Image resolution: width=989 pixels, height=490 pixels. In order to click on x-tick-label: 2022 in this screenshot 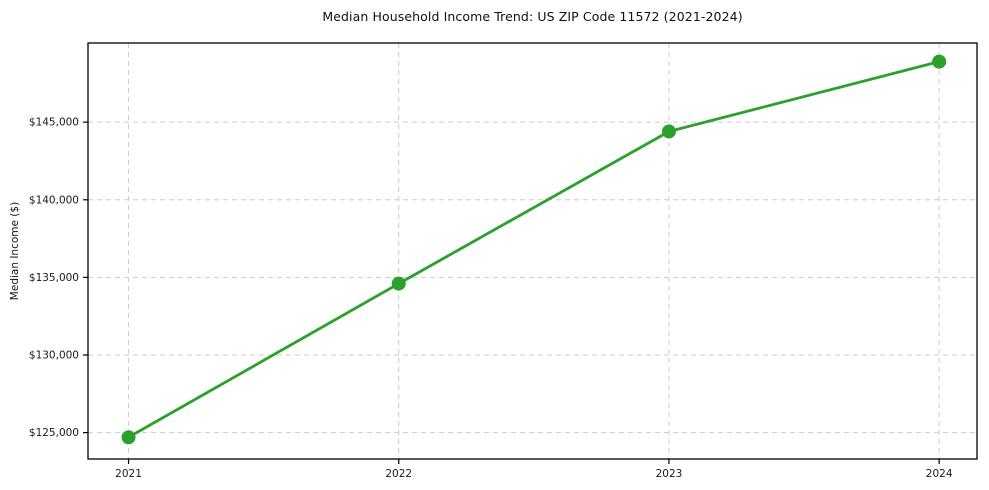, I will do `click(398, 474)`.